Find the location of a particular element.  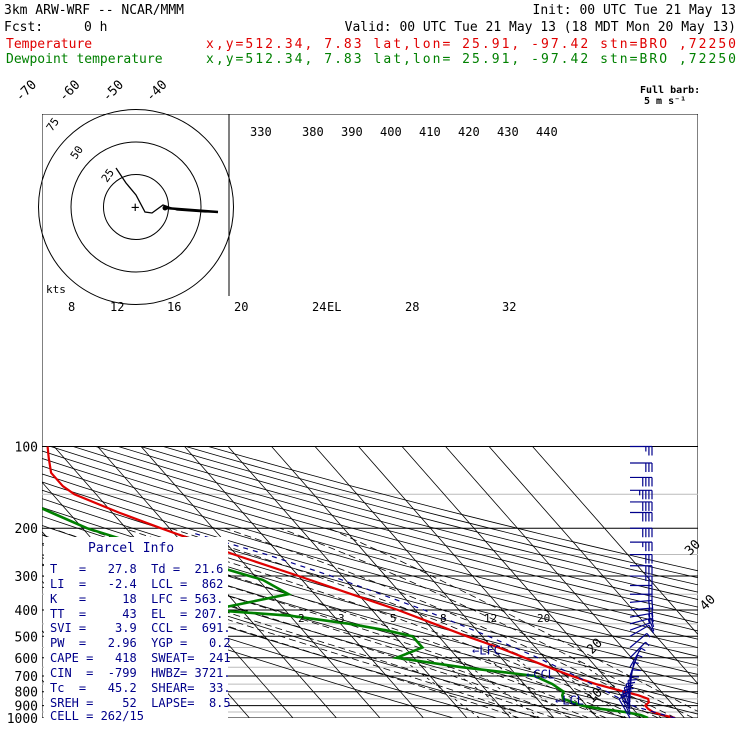

mixing-ratio-label: 5 is located at coordinates (393, 618).